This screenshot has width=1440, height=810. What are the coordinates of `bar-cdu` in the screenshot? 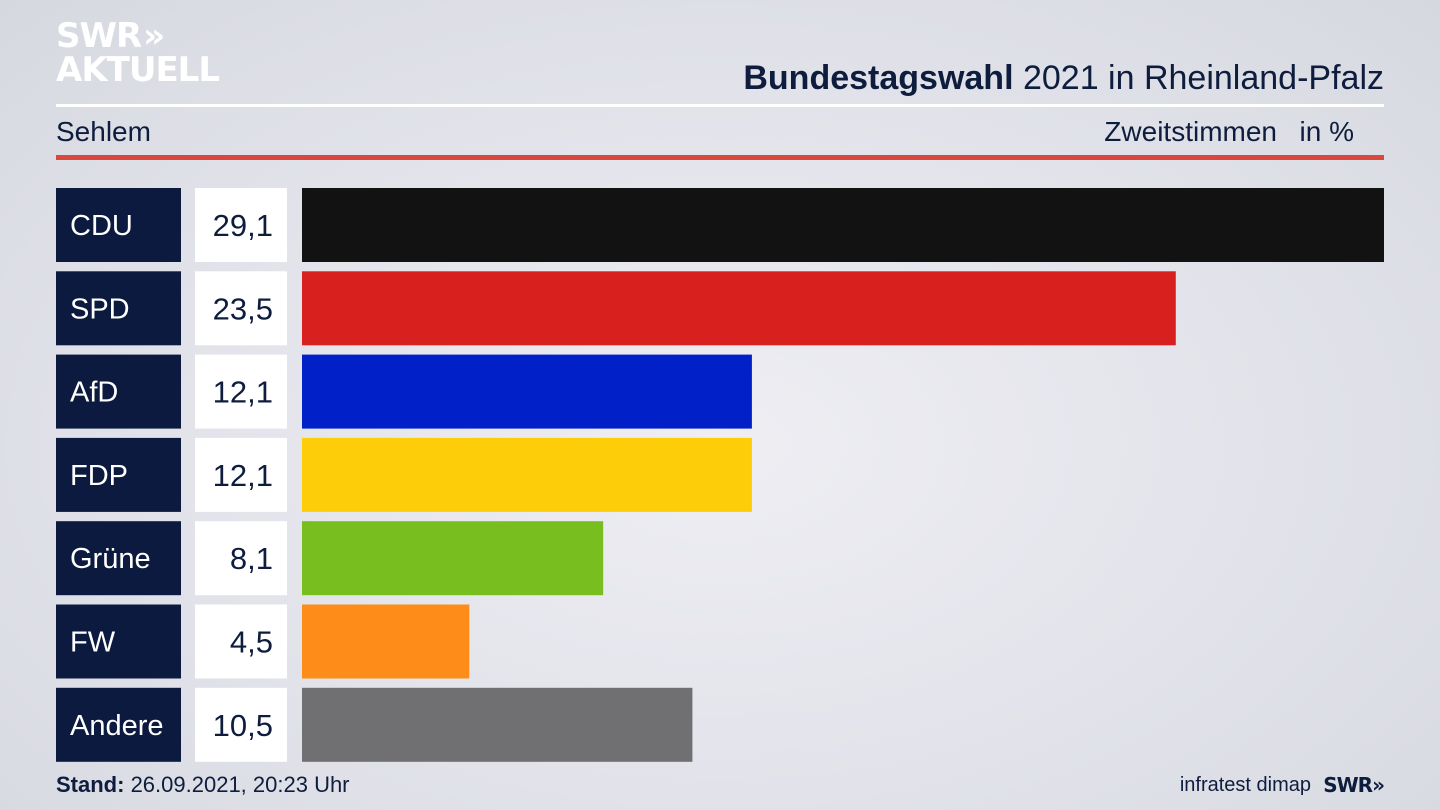 It's located at (843, 225).